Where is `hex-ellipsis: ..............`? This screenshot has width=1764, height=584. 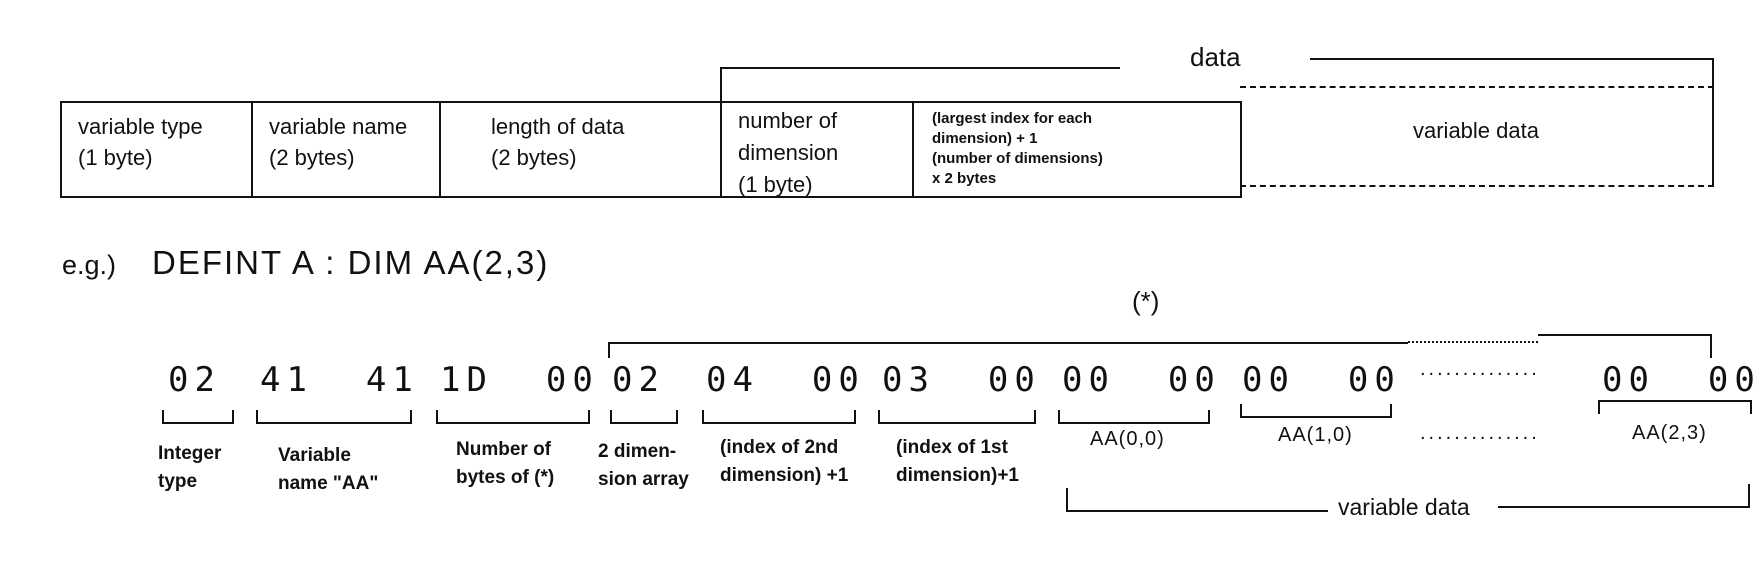 hex-ellipsis: .............. is located at coordinates (1480, 369).